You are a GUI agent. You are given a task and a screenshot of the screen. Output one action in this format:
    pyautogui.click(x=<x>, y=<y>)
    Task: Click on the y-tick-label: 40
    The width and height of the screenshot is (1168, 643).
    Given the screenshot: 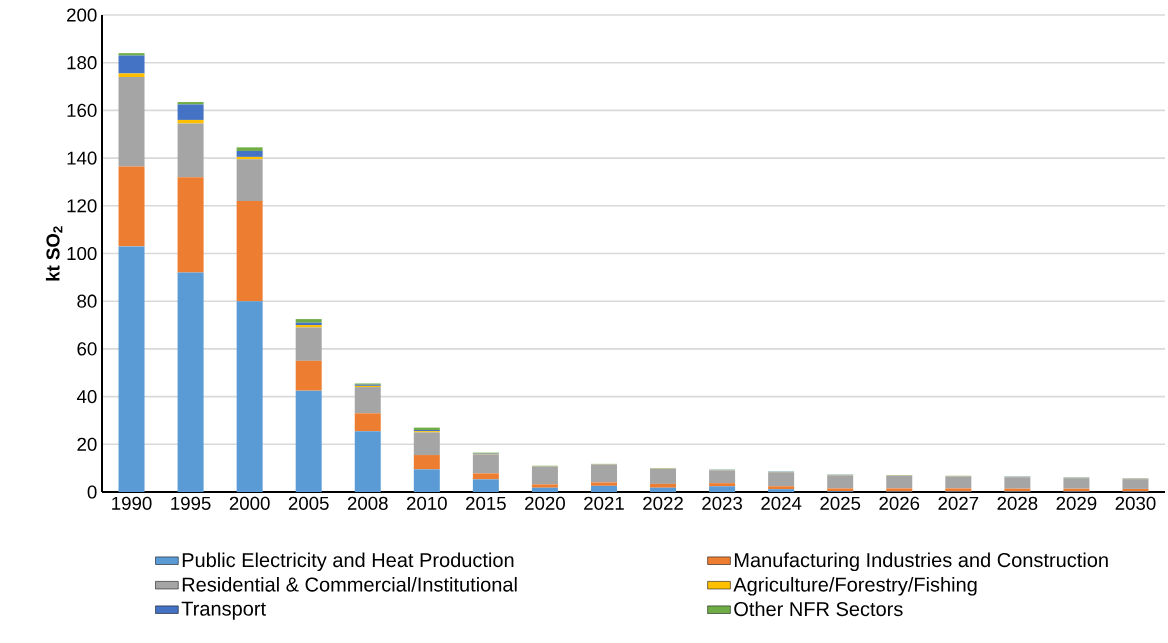 What is the action you would take?
    pyautogui.click(x=86, y=396)
    